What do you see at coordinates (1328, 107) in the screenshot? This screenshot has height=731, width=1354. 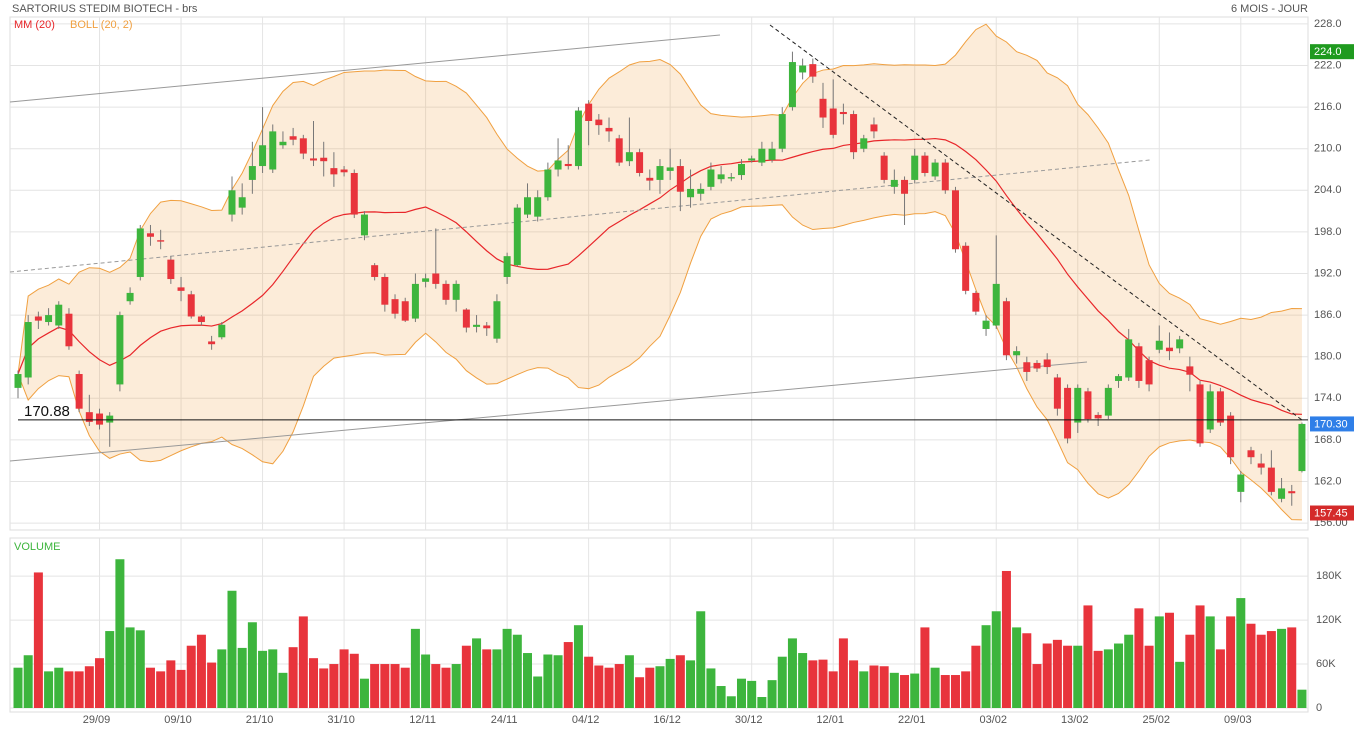 I see `y-tick-label: 216.0` at bounding box center [1328, 107].